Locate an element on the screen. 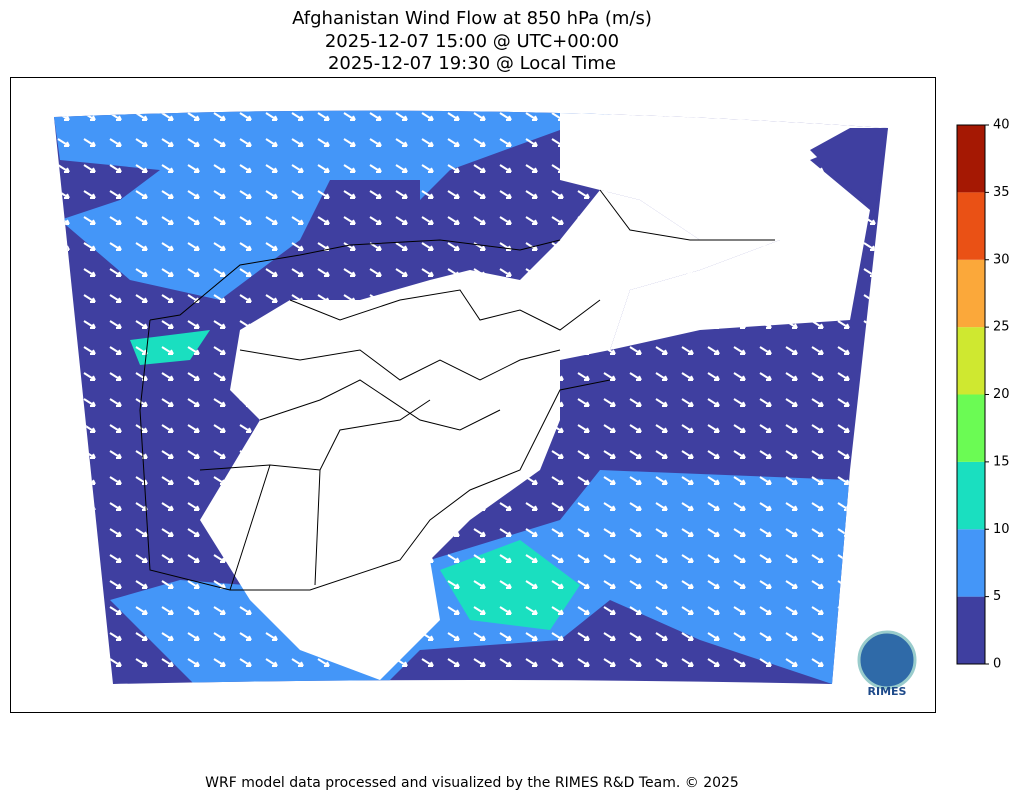 This screenshot has height=799, width=1021. colorbar-tick-label: 35 is located at coordinates (1001, 192).